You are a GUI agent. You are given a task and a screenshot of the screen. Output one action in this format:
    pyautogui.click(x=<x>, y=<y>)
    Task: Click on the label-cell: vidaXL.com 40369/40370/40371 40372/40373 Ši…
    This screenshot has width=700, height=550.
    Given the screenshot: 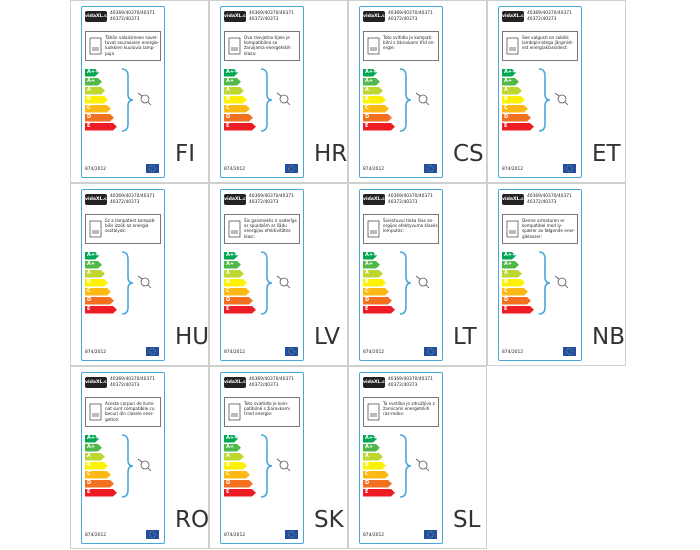 What is the action you would take?
    pyautogui.click(x=278, y=274)
    